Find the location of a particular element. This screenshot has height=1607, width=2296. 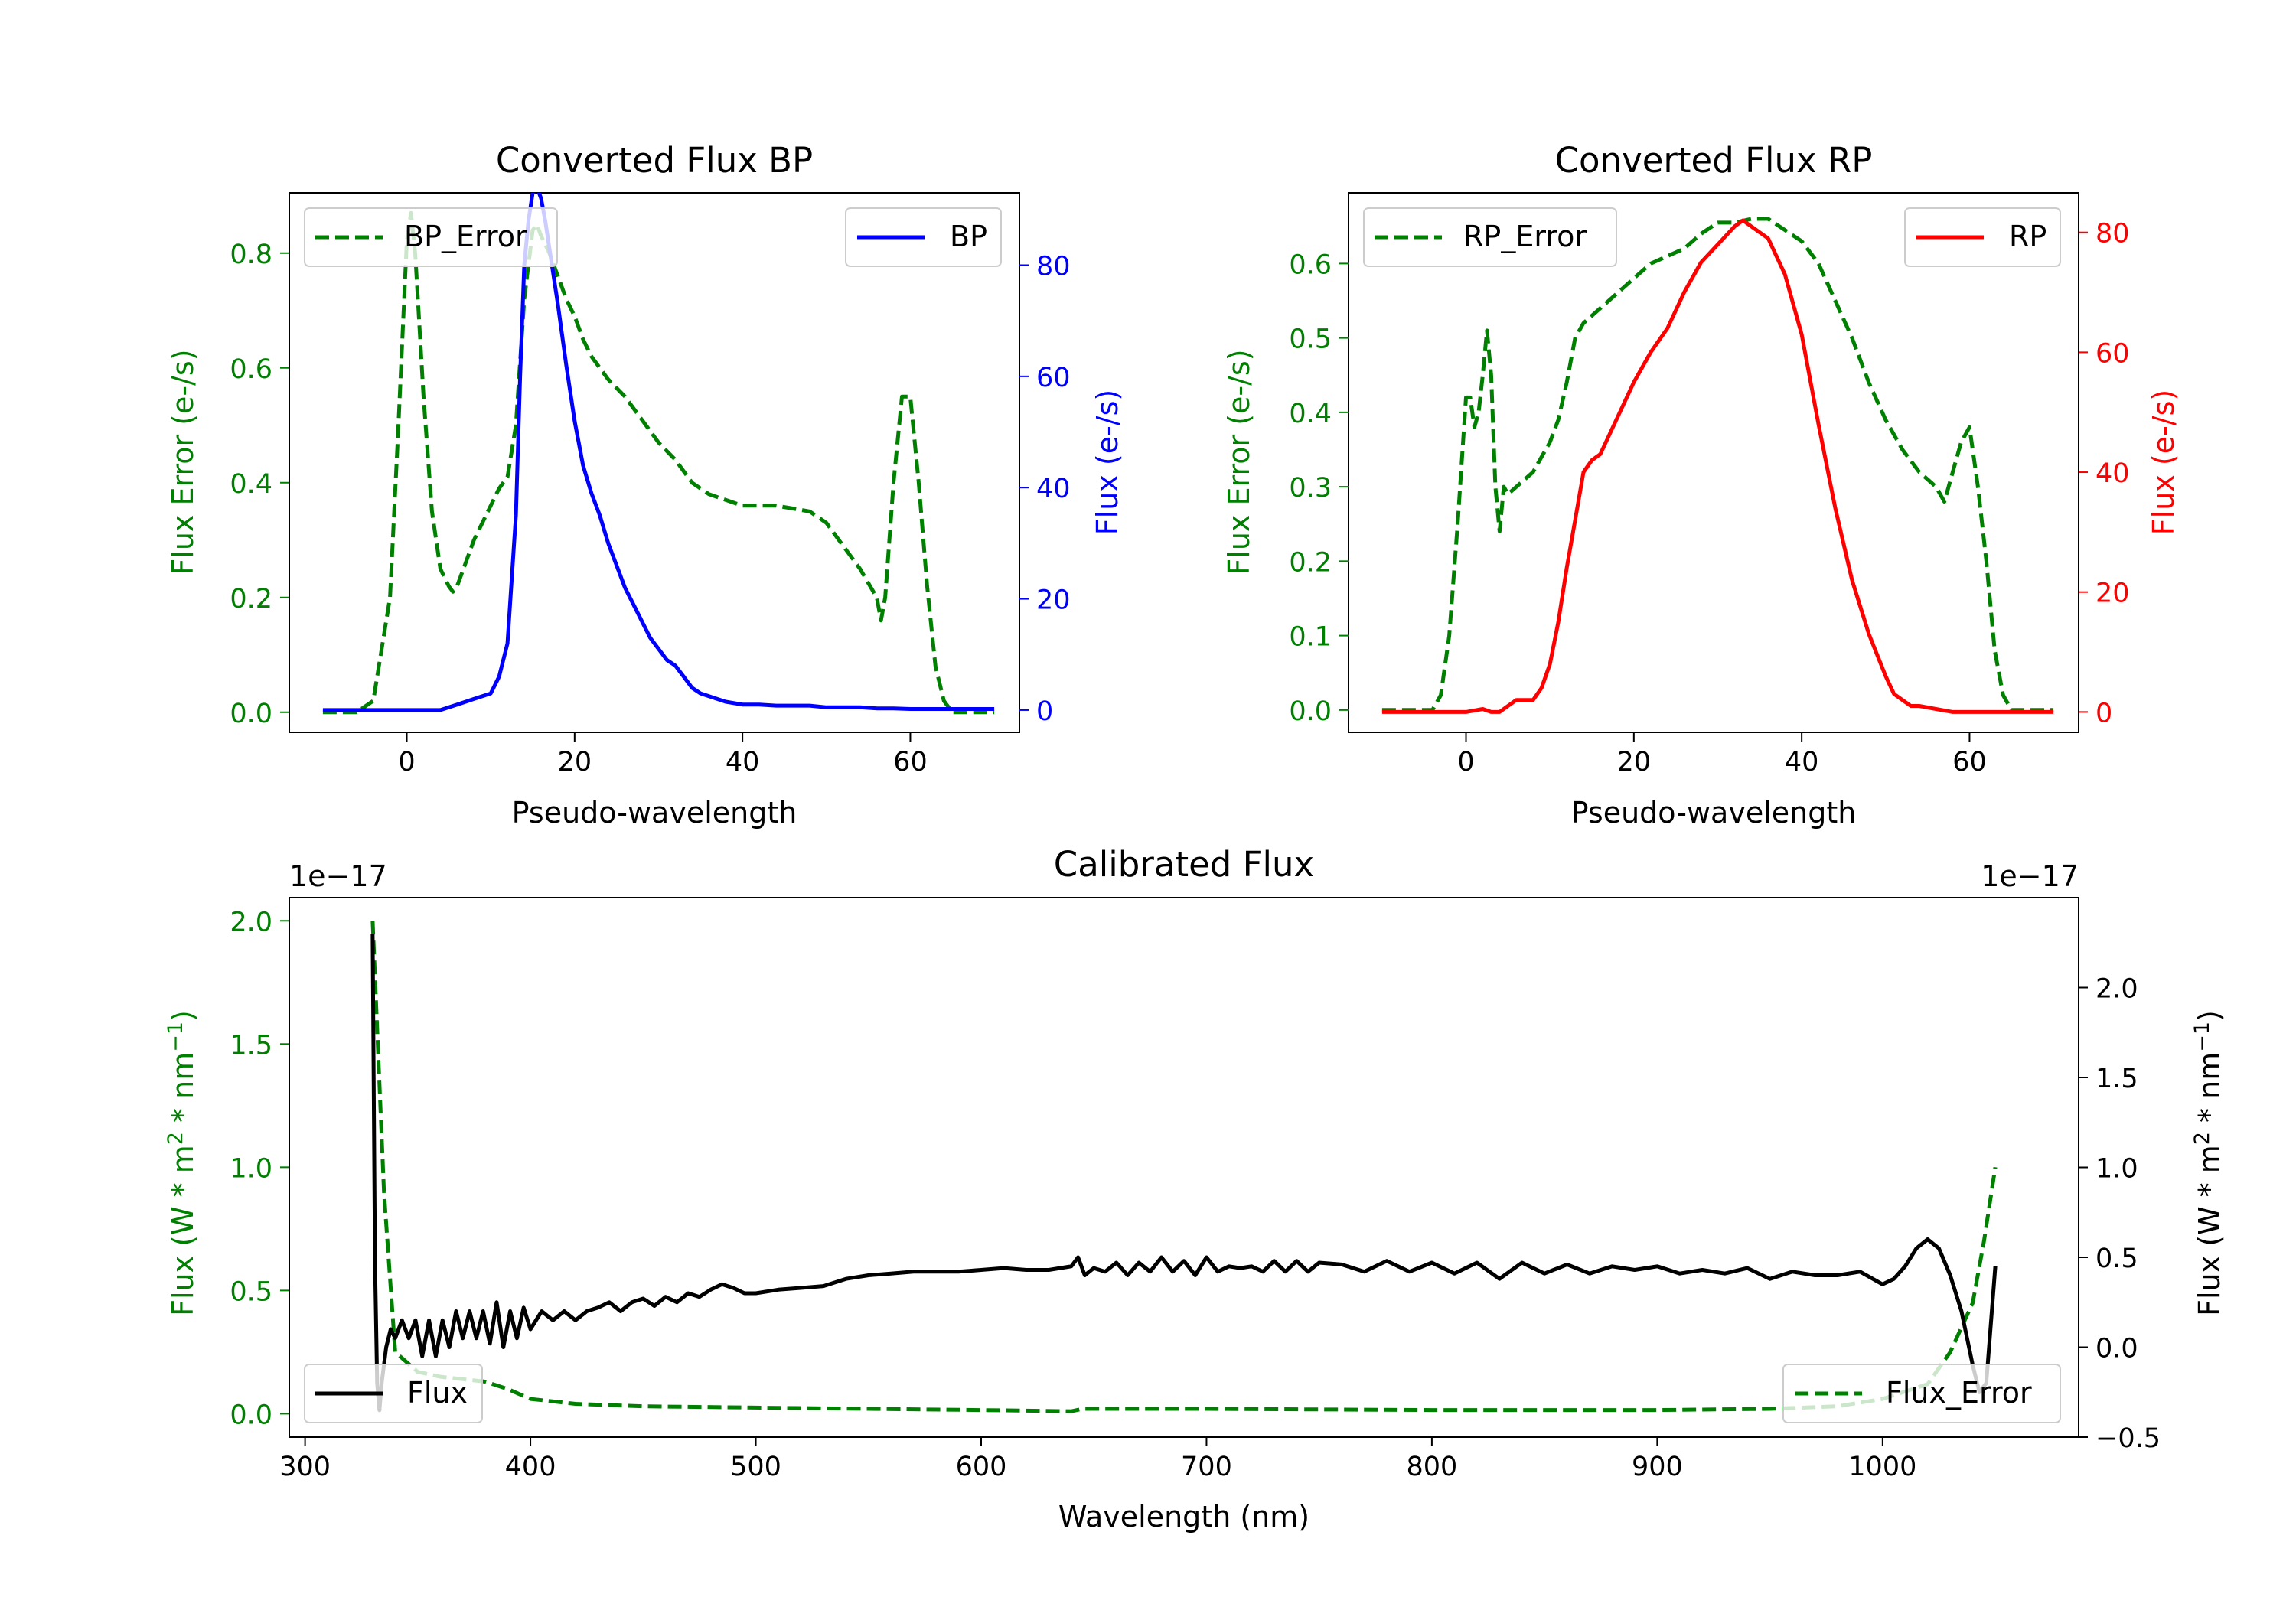

calibrated-right-y-tick-label: 0.0 is located at coordinates (2116, 1349).